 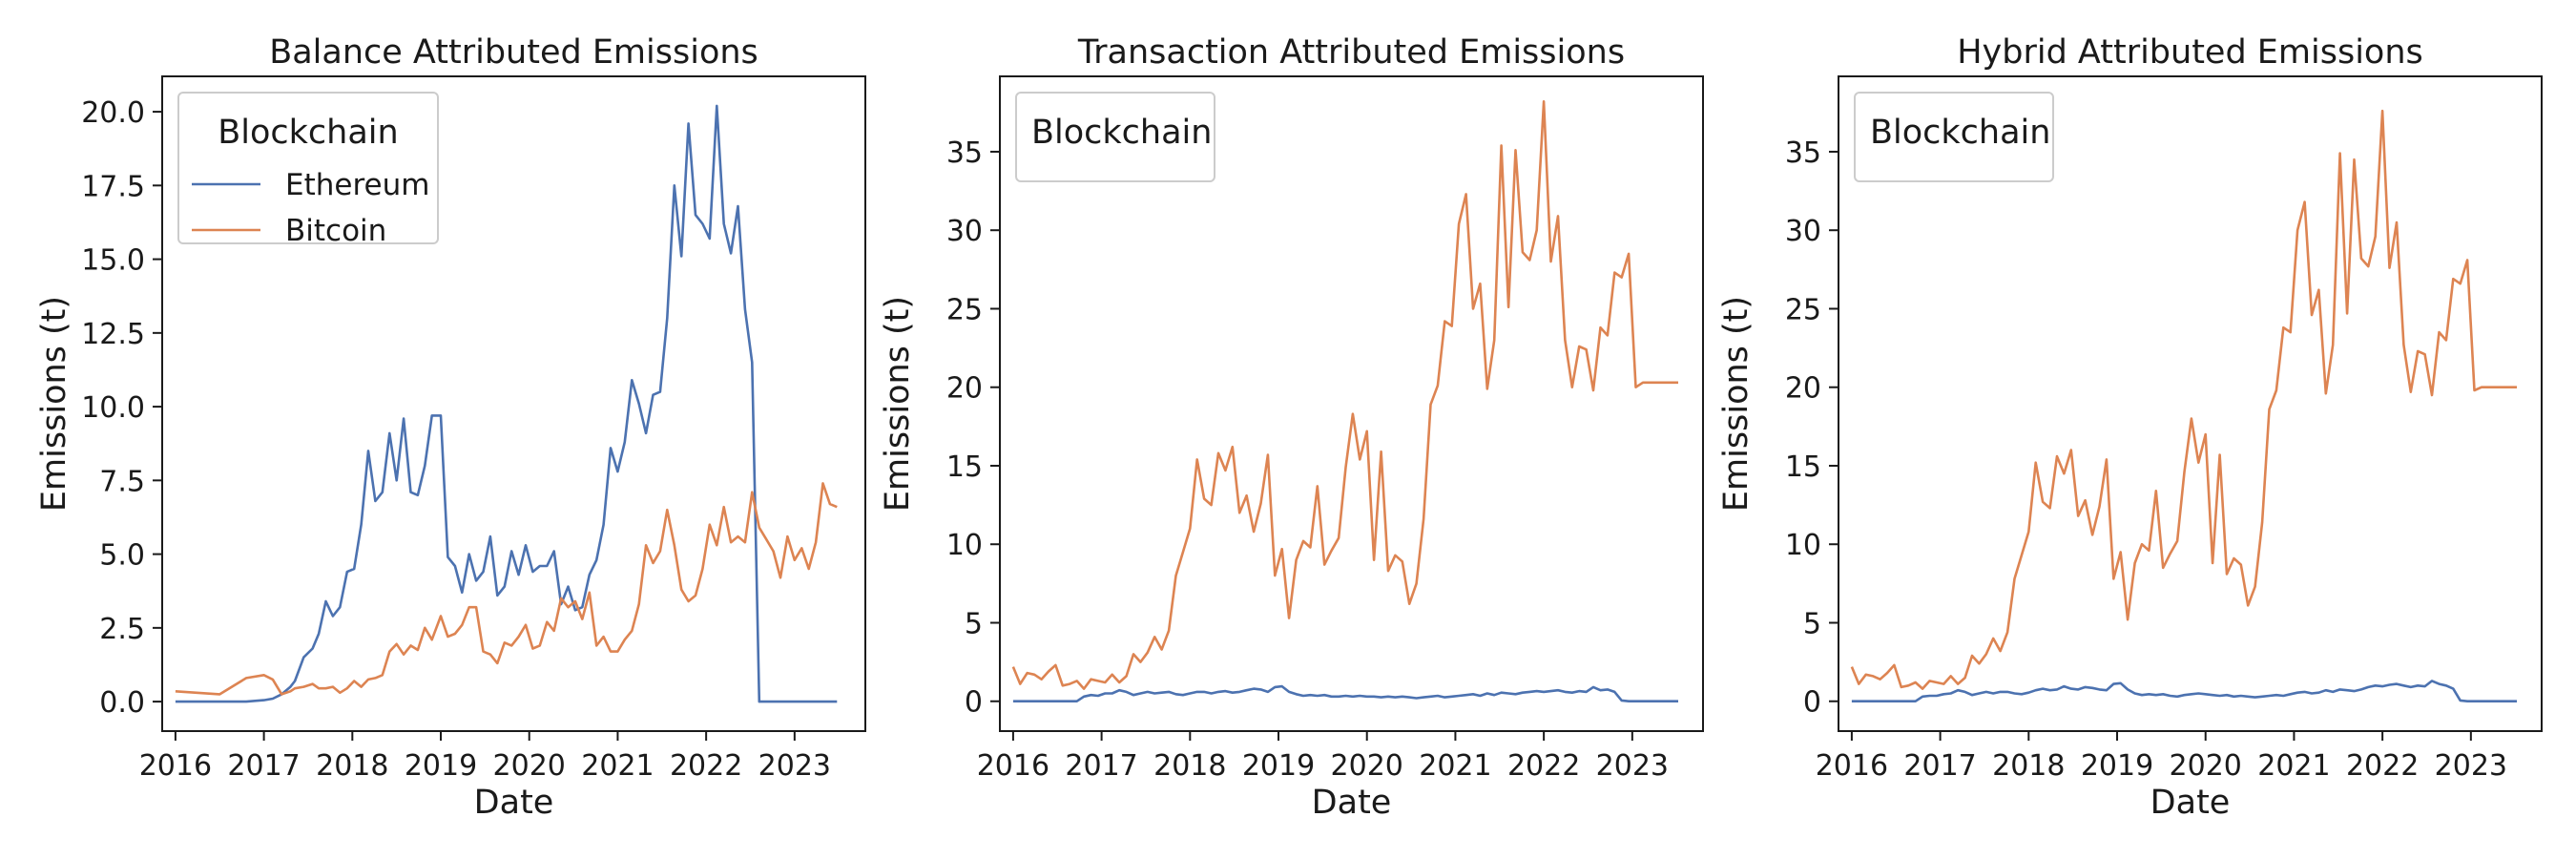 I want to click on y-tick-label: 5.0, so click(x=122, y=556).